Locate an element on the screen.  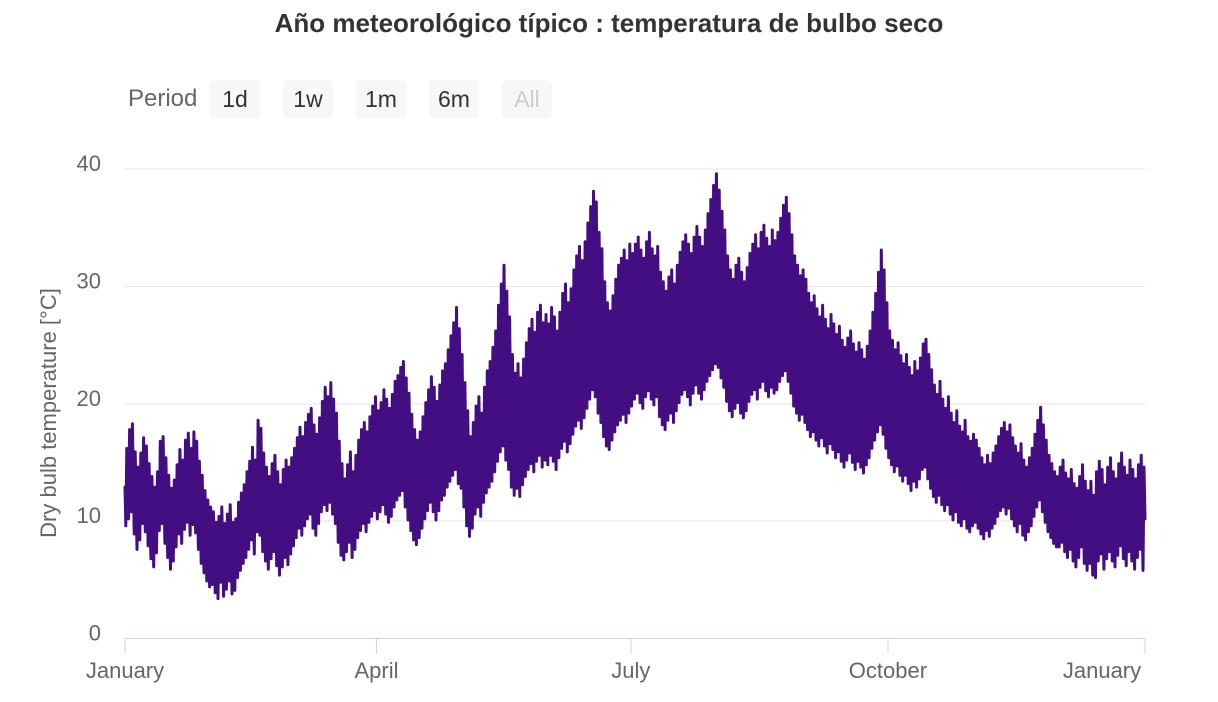
range-button-all: All is located at coordinates (527, 99).